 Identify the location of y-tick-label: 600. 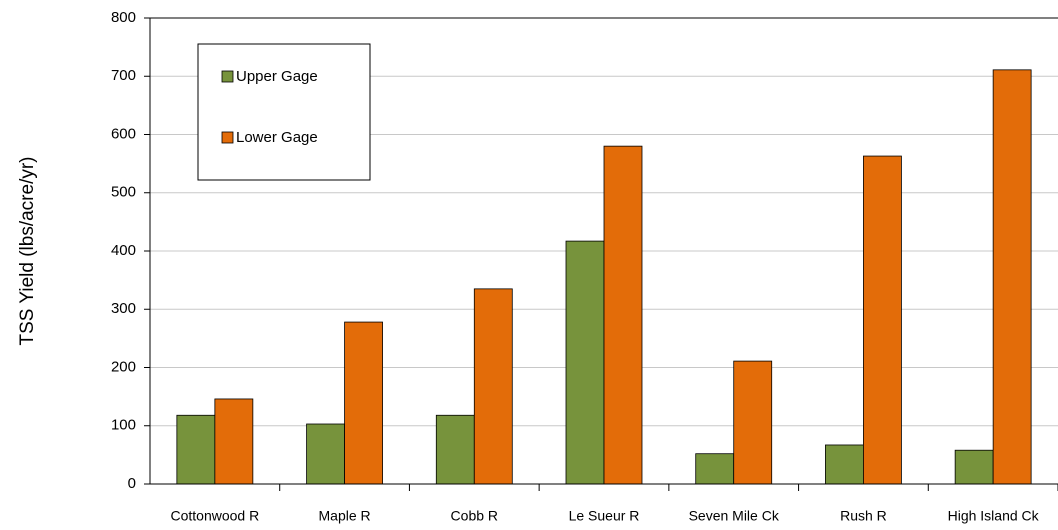
(123, 133).